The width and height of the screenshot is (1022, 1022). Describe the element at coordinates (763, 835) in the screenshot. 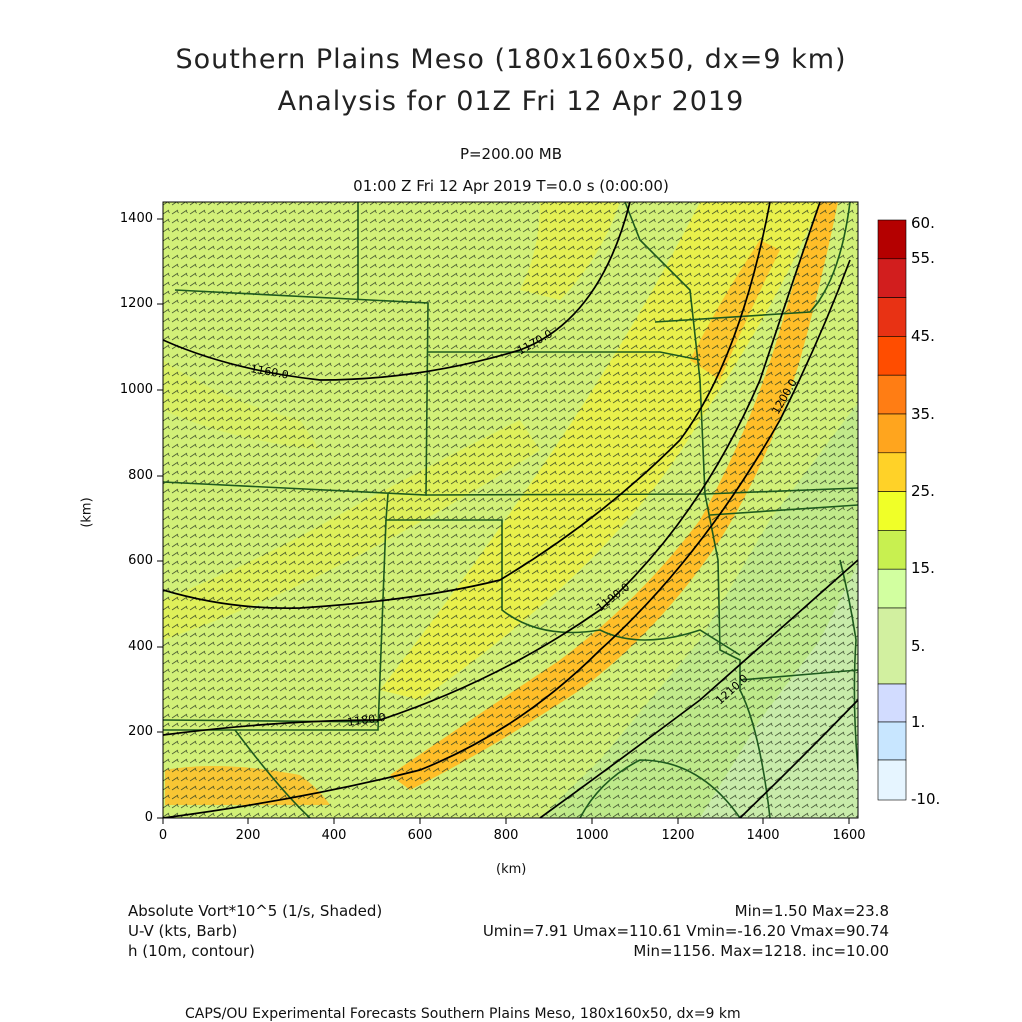

I see `x-tick-label: 1400` at that location.